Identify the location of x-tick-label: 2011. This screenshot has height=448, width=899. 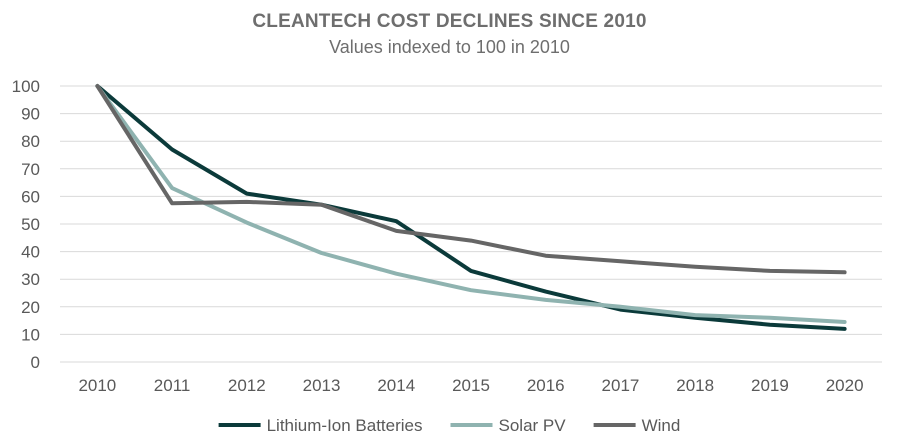
(172, 385).